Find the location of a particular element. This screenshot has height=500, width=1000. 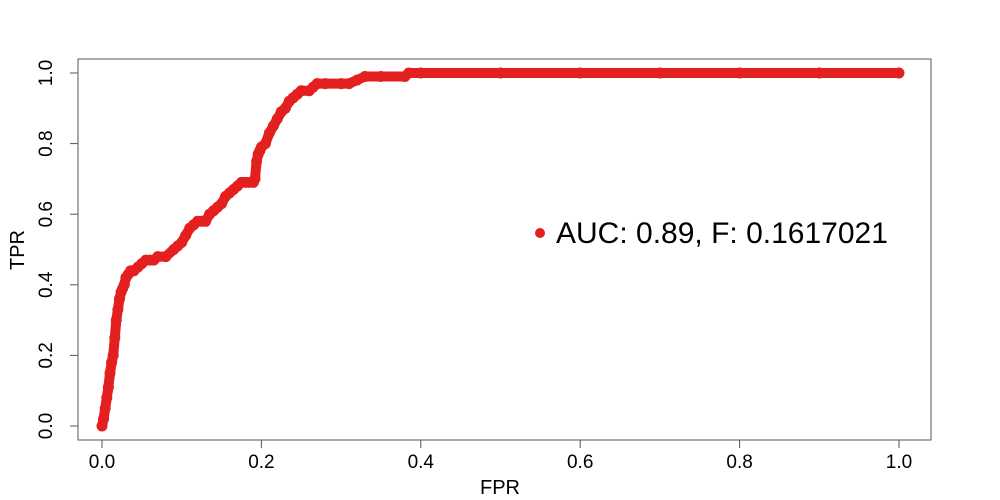

y-axis: 0.0 0.2 0.4 0.6 0.8 1.0 is located at coordinates (57, 249).